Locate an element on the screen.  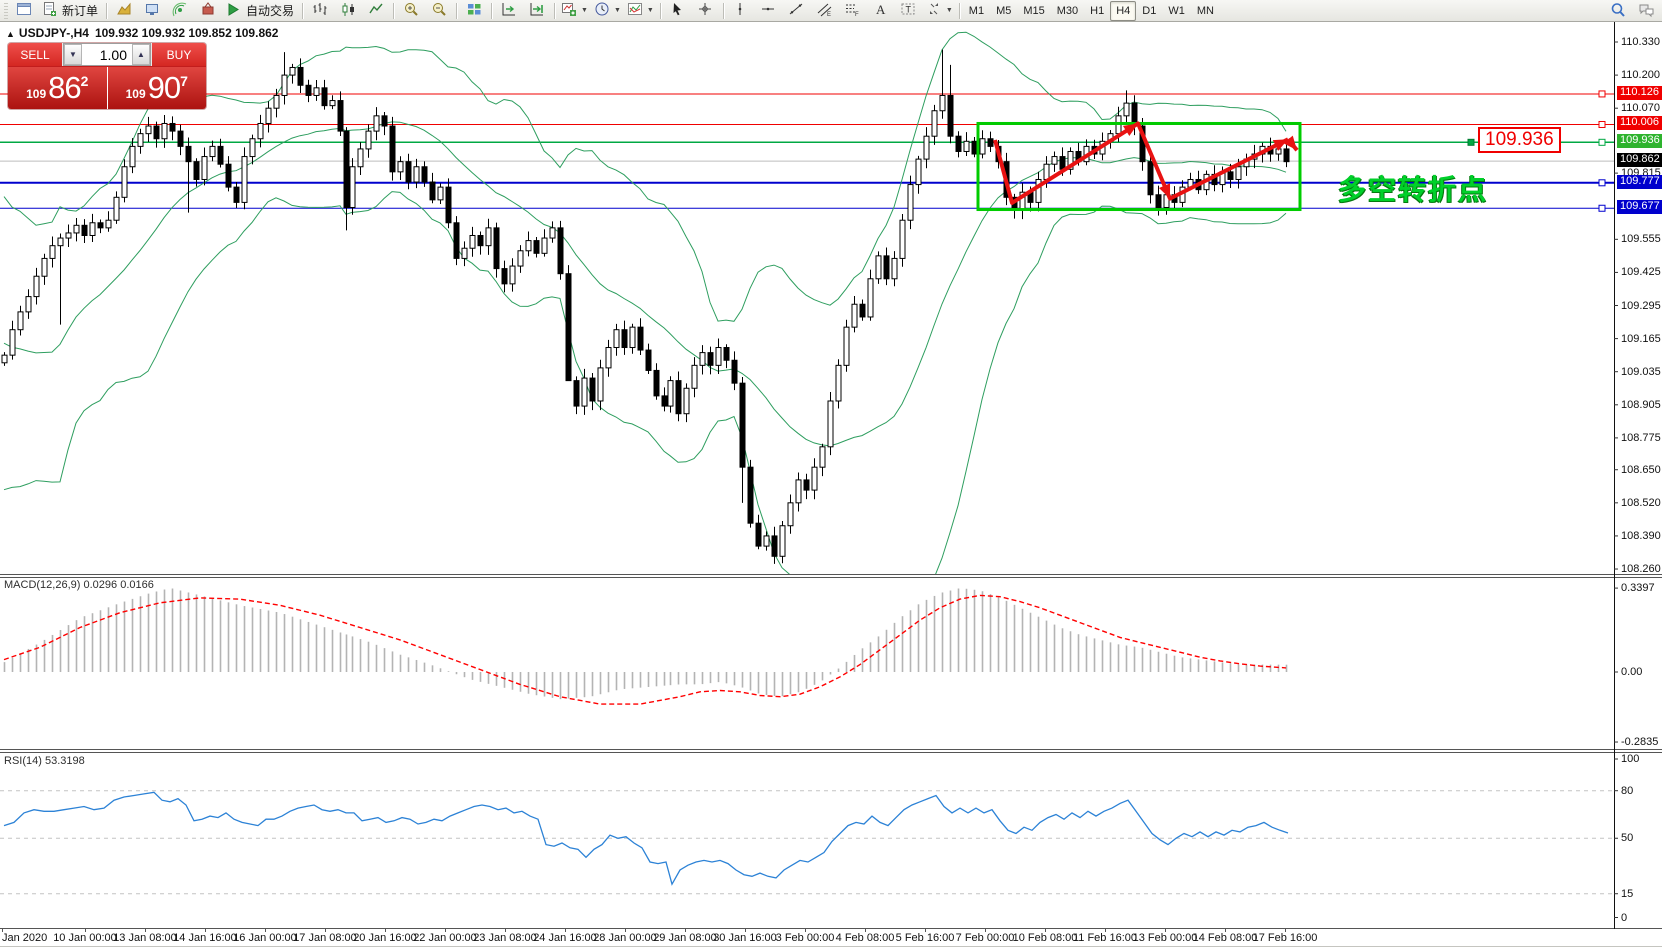
chart-window-icon is located at coordinates (24, 11).